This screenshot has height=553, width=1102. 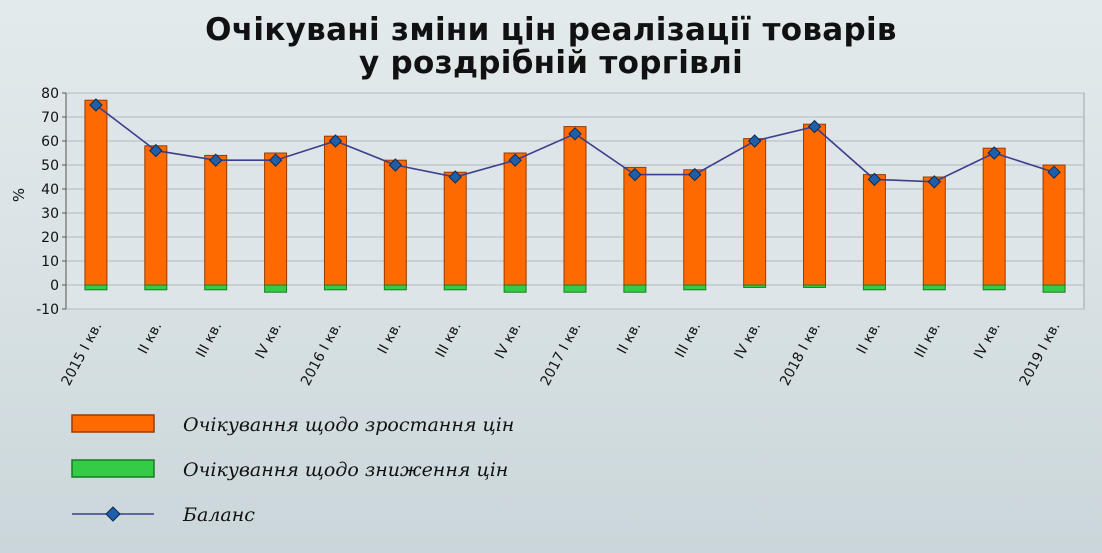 What do you see at coordinates (50, 94) in the screenshot?
I see `y-tick-label: 80` at bounding box center [50, 94].